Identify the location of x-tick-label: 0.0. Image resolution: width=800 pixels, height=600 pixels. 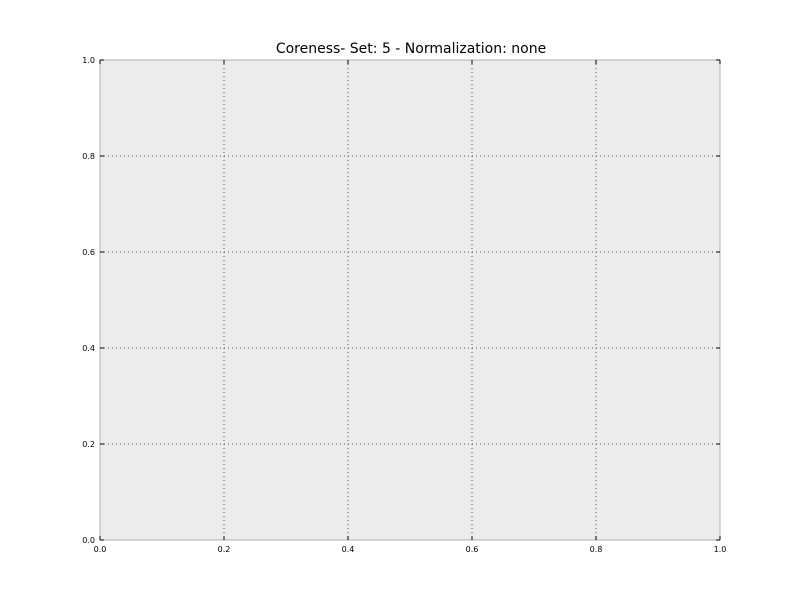
(100, 549).